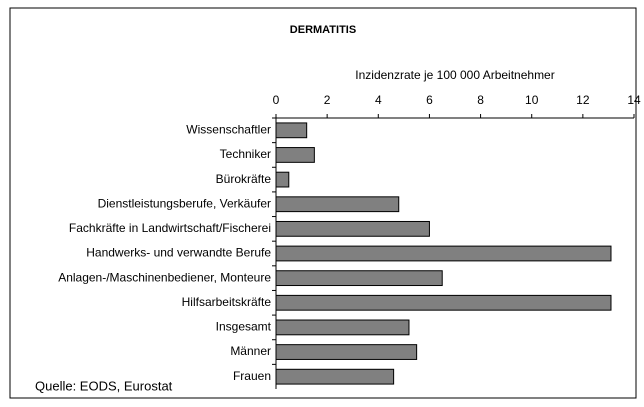 This screenshot has width=644, height=407. I want to click on axis-title: Inzidenzrate je 100 000 Arbeitnehmer, so click(454, 75).